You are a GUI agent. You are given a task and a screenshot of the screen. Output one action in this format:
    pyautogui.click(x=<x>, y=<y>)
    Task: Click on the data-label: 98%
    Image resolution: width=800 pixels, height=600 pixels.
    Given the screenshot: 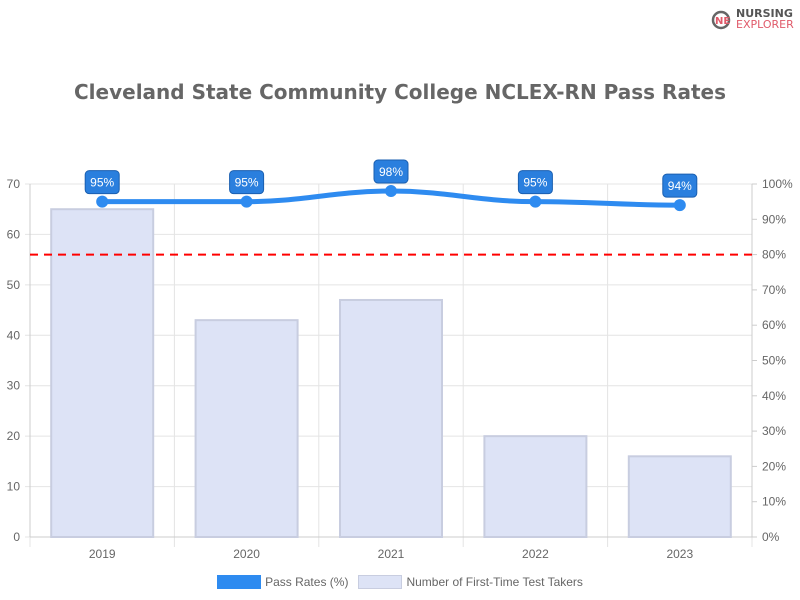 What is the action you would take?
    pyautogui.click(x=391, y=172)
    